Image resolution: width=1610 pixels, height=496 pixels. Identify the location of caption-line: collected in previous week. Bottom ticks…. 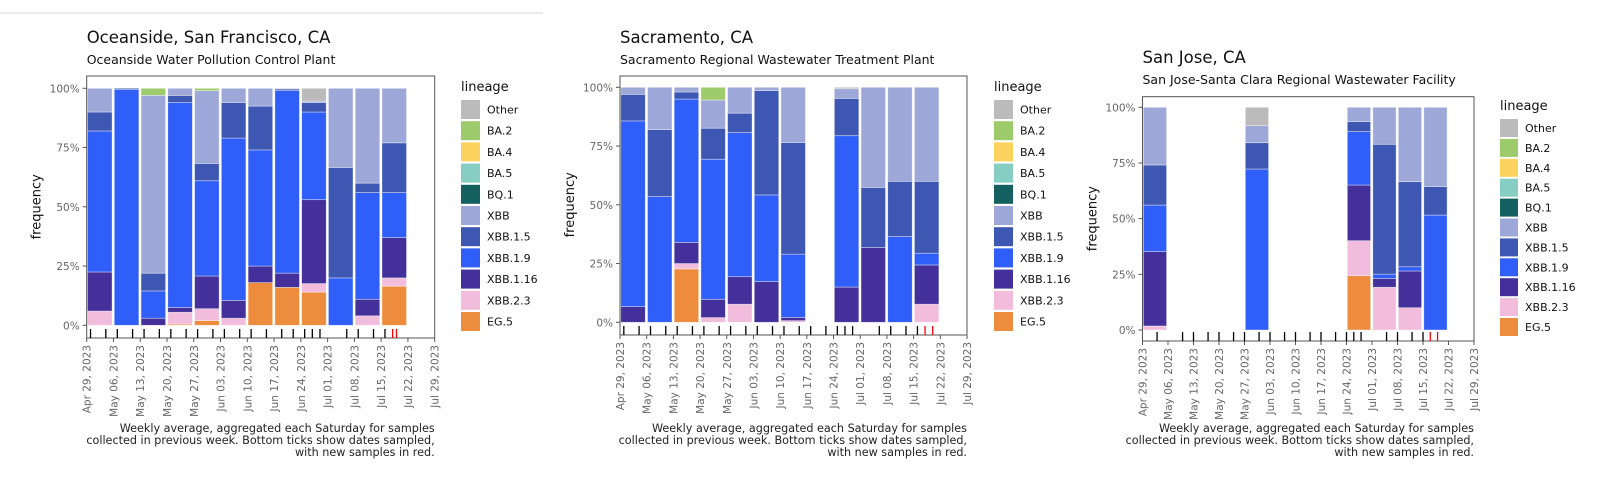
(793, 440).